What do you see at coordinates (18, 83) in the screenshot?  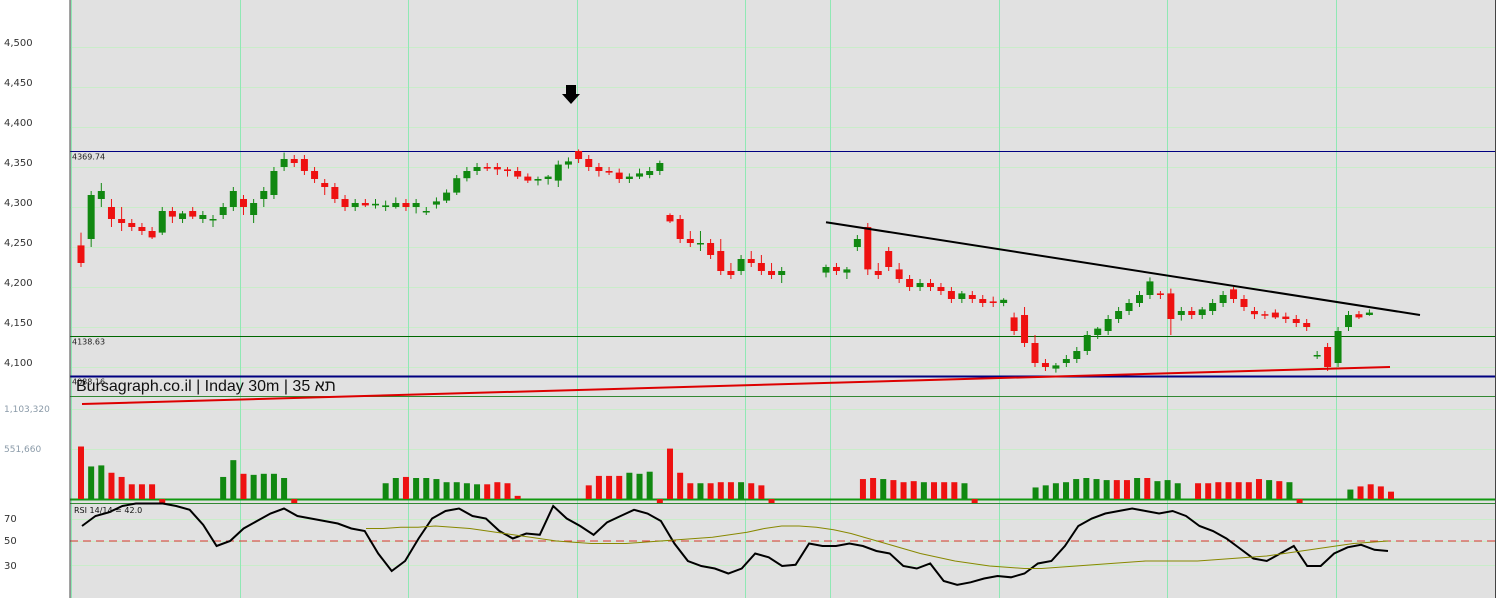 I see `price-tick-label: 4,450` at bounding box center [18, 83].